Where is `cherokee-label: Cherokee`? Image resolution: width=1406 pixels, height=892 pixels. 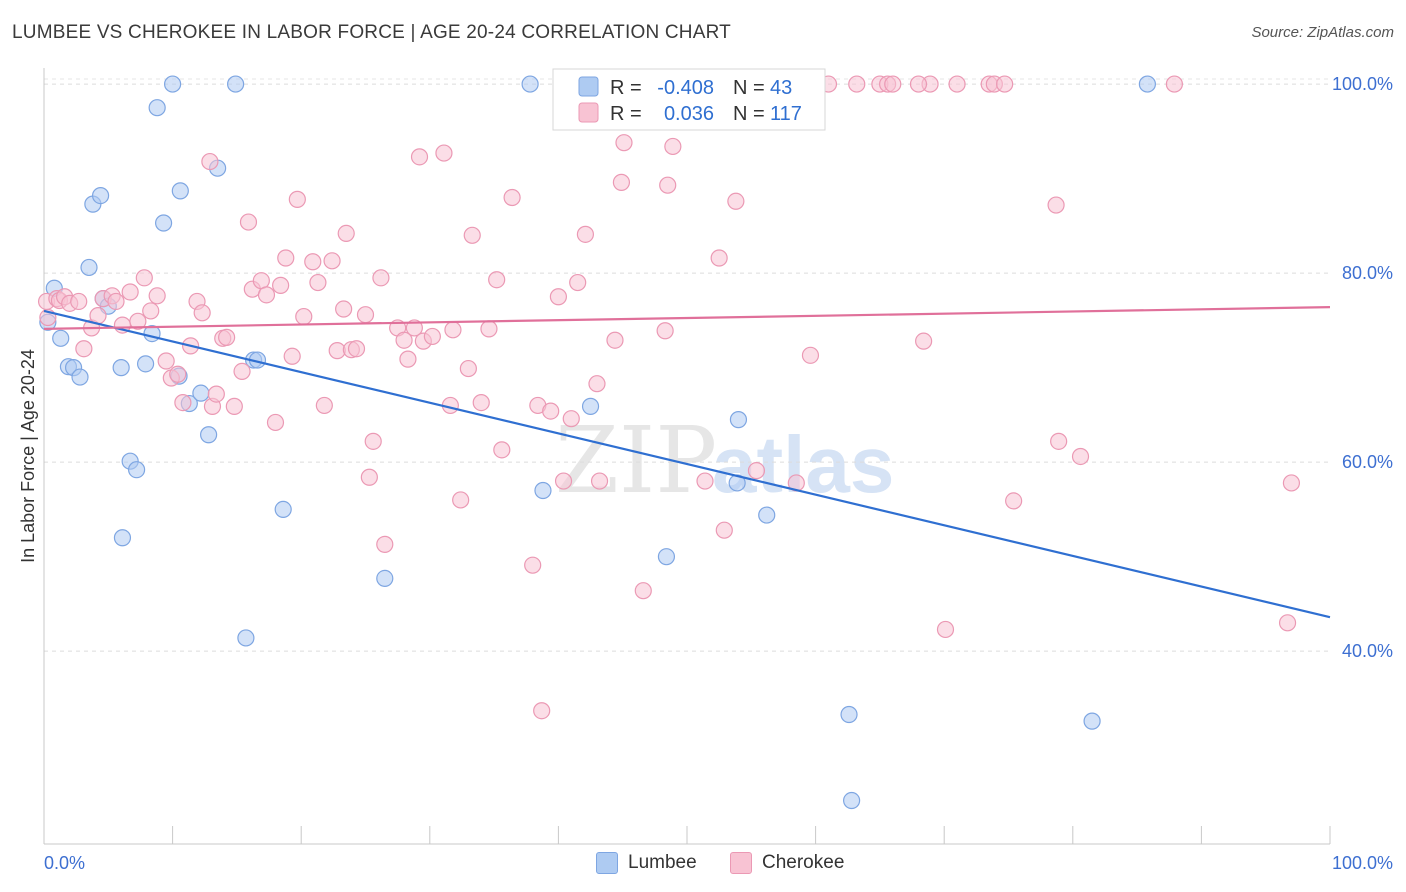
cherokee-label: Cherokee is located at coordinates (803, 862).